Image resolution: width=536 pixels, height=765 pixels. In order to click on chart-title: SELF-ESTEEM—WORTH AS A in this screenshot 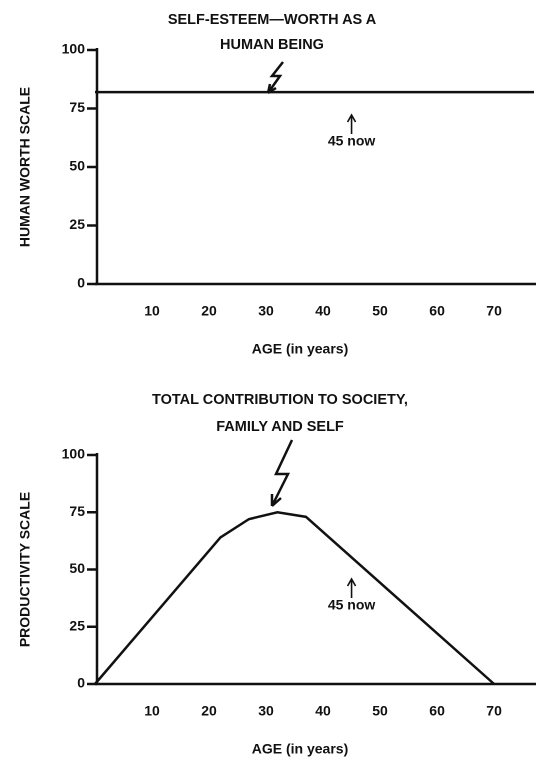, I will do `click(272, 20)`.